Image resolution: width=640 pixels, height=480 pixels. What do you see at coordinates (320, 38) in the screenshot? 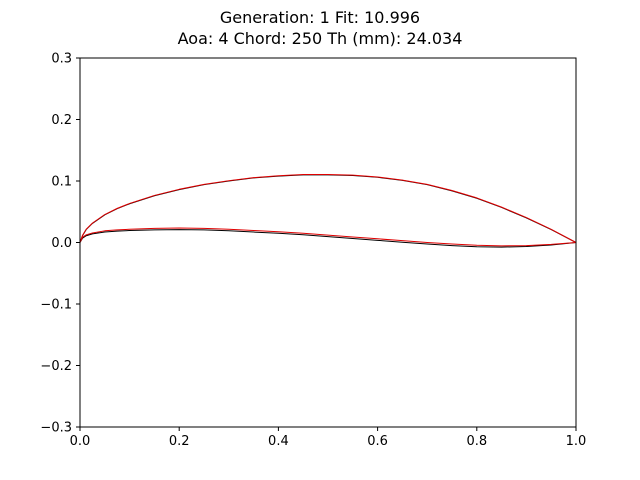
I see `chart-title-line-2: Aoa: 4 Chord: 250 Th (mm): 24.034` at bounding box center [320, 38].